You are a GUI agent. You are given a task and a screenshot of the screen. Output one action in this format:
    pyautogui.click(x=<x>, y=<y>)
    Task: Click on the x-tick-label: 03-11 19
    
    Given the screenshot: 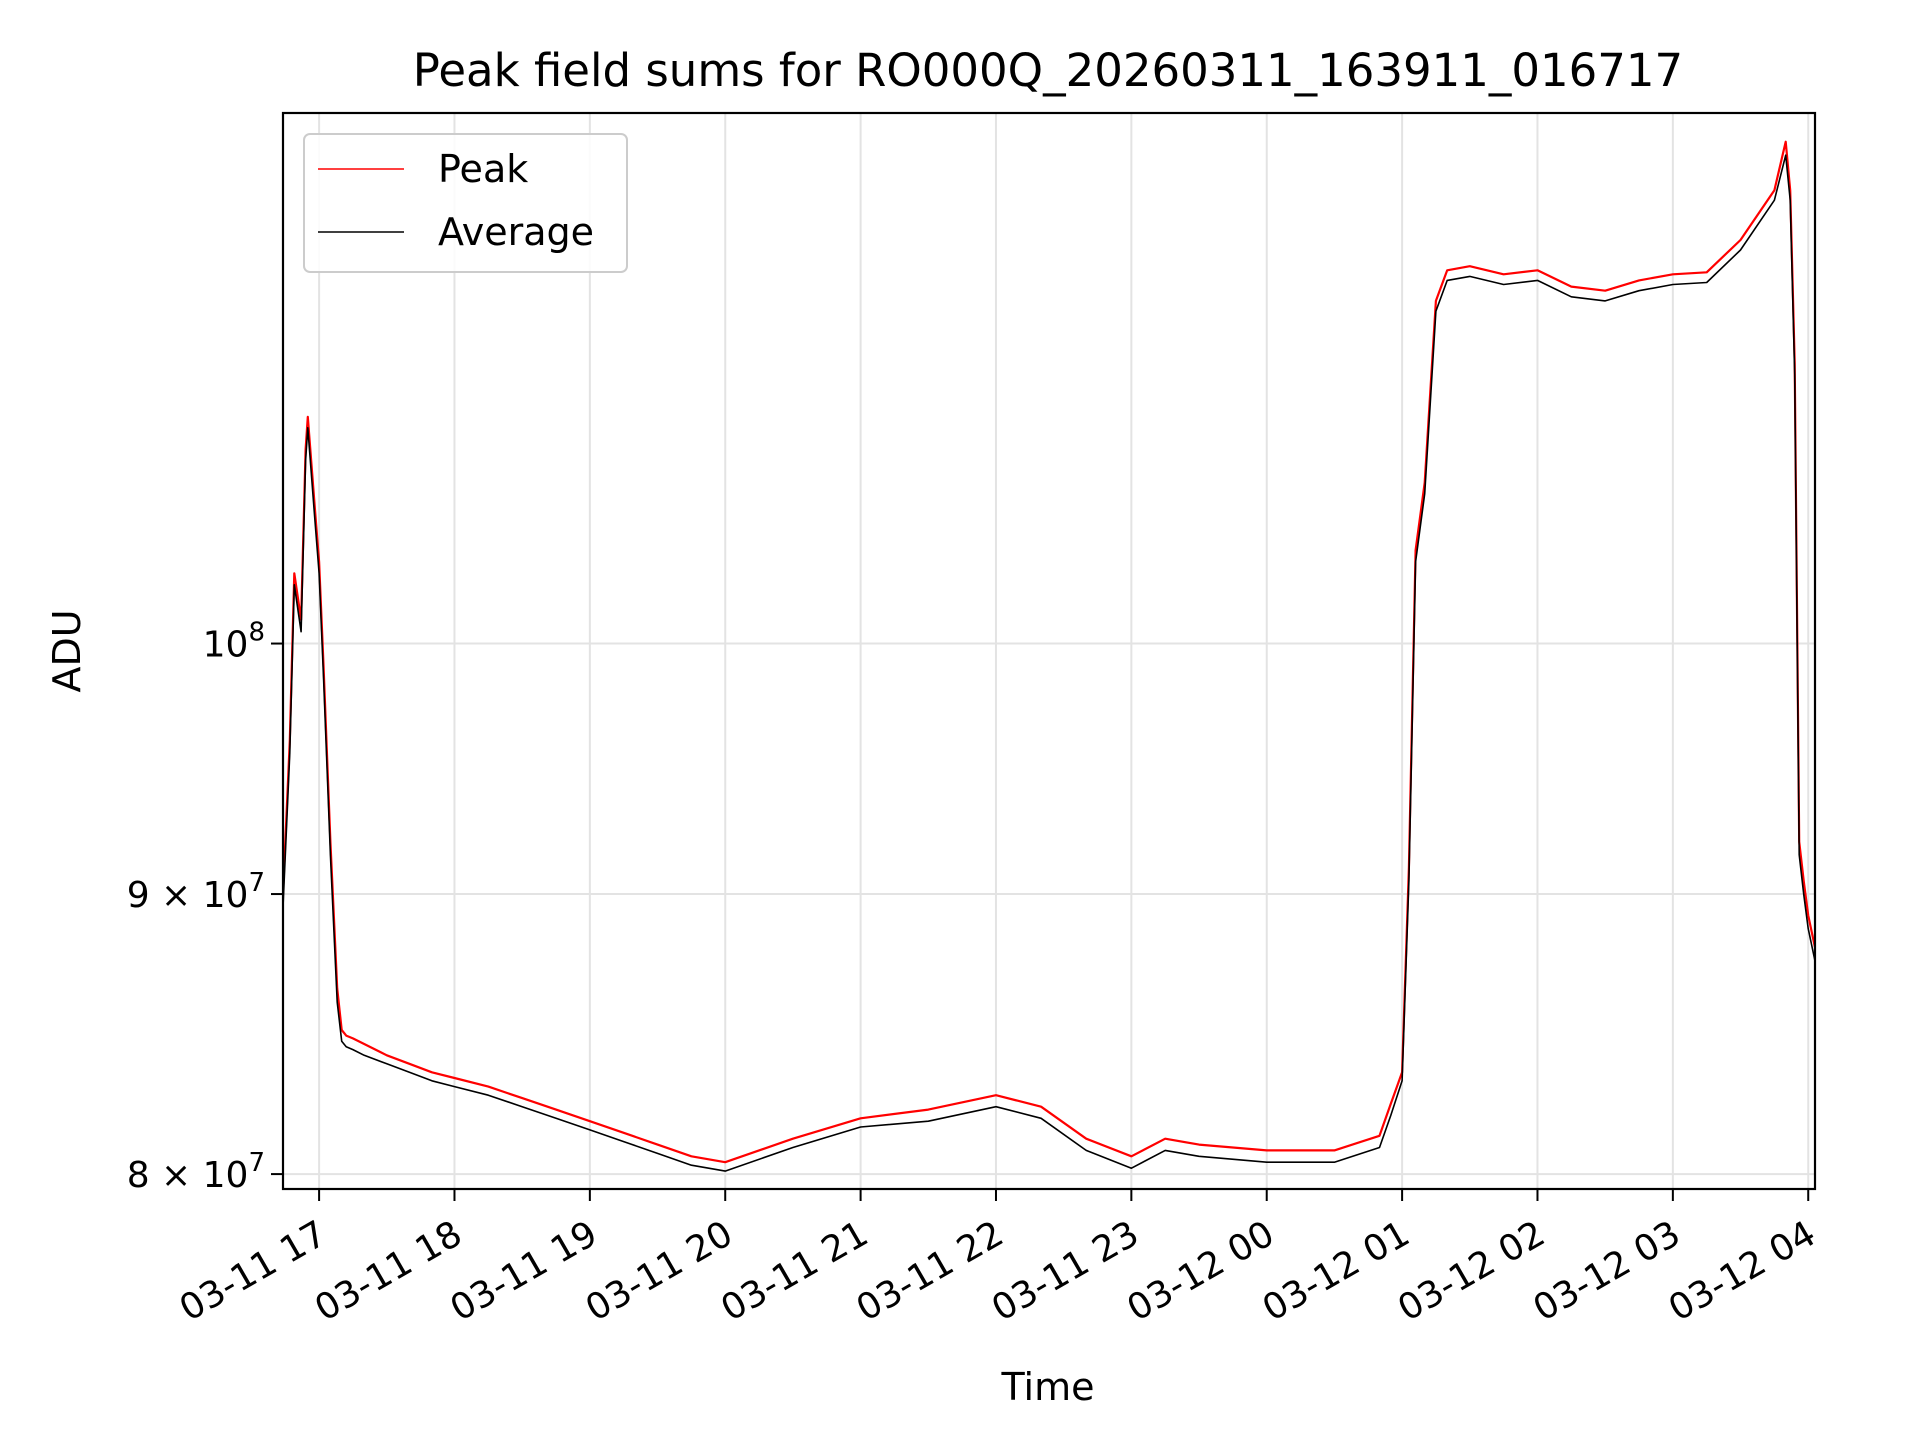 What is the action you would take?
    pyautogui.click(x=524, y=1271)
    